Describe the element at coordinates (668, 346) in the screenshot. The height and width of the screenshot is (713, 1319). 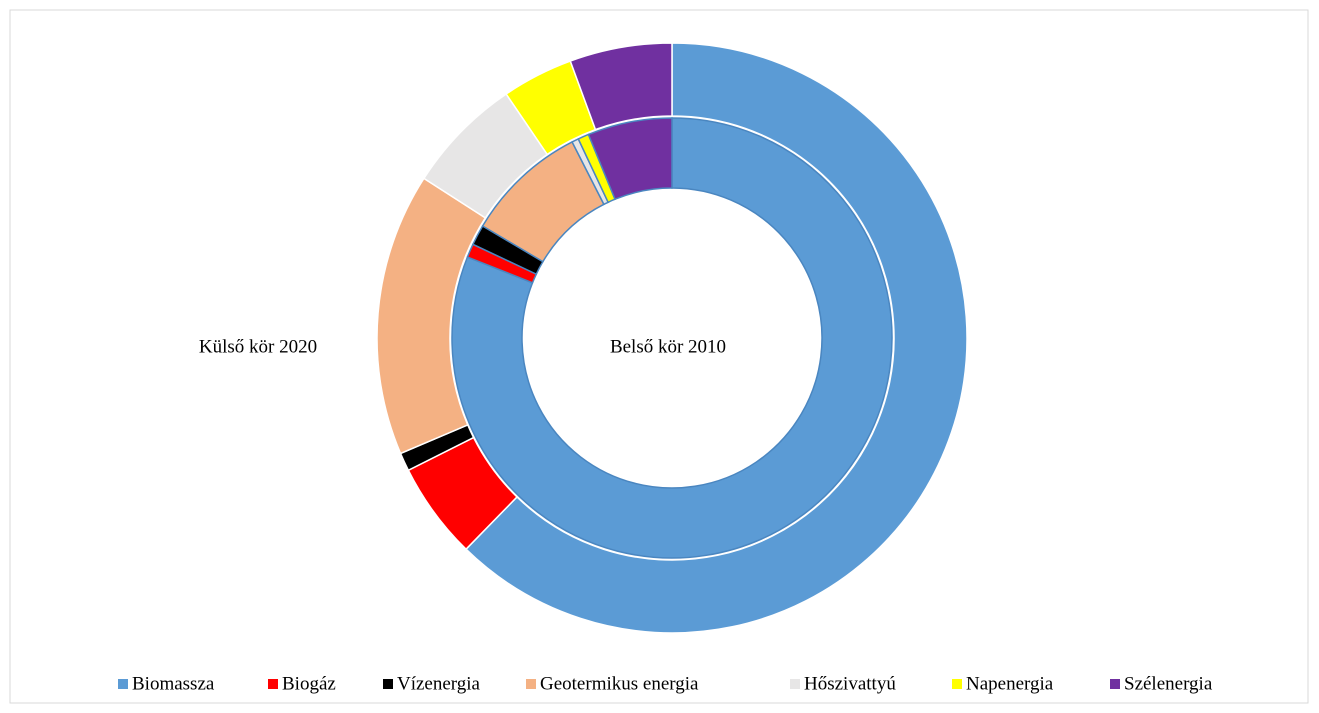
I see `inner-ring-label: Belső kör 2010` at that location.